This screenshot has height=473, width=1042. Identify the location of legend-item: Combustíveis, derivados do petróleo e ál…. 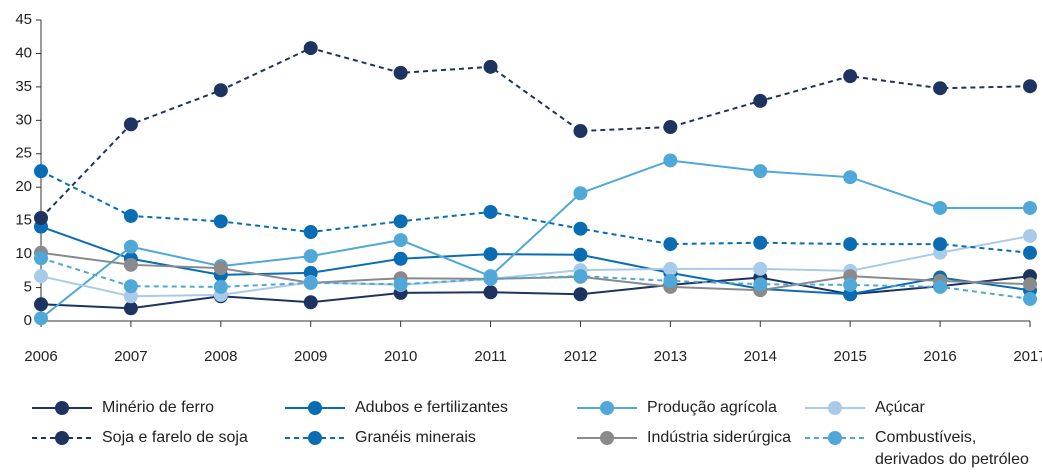
(918, 450).